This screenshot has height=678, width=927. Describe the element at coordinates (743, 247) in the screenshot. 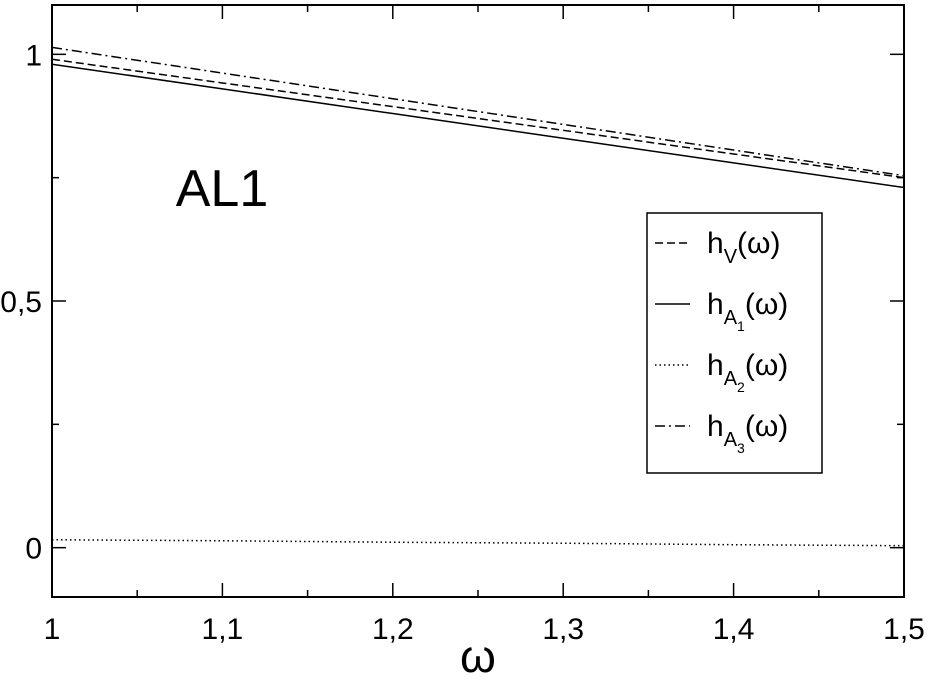

I see `legend-label: hV(ω)` at that location.